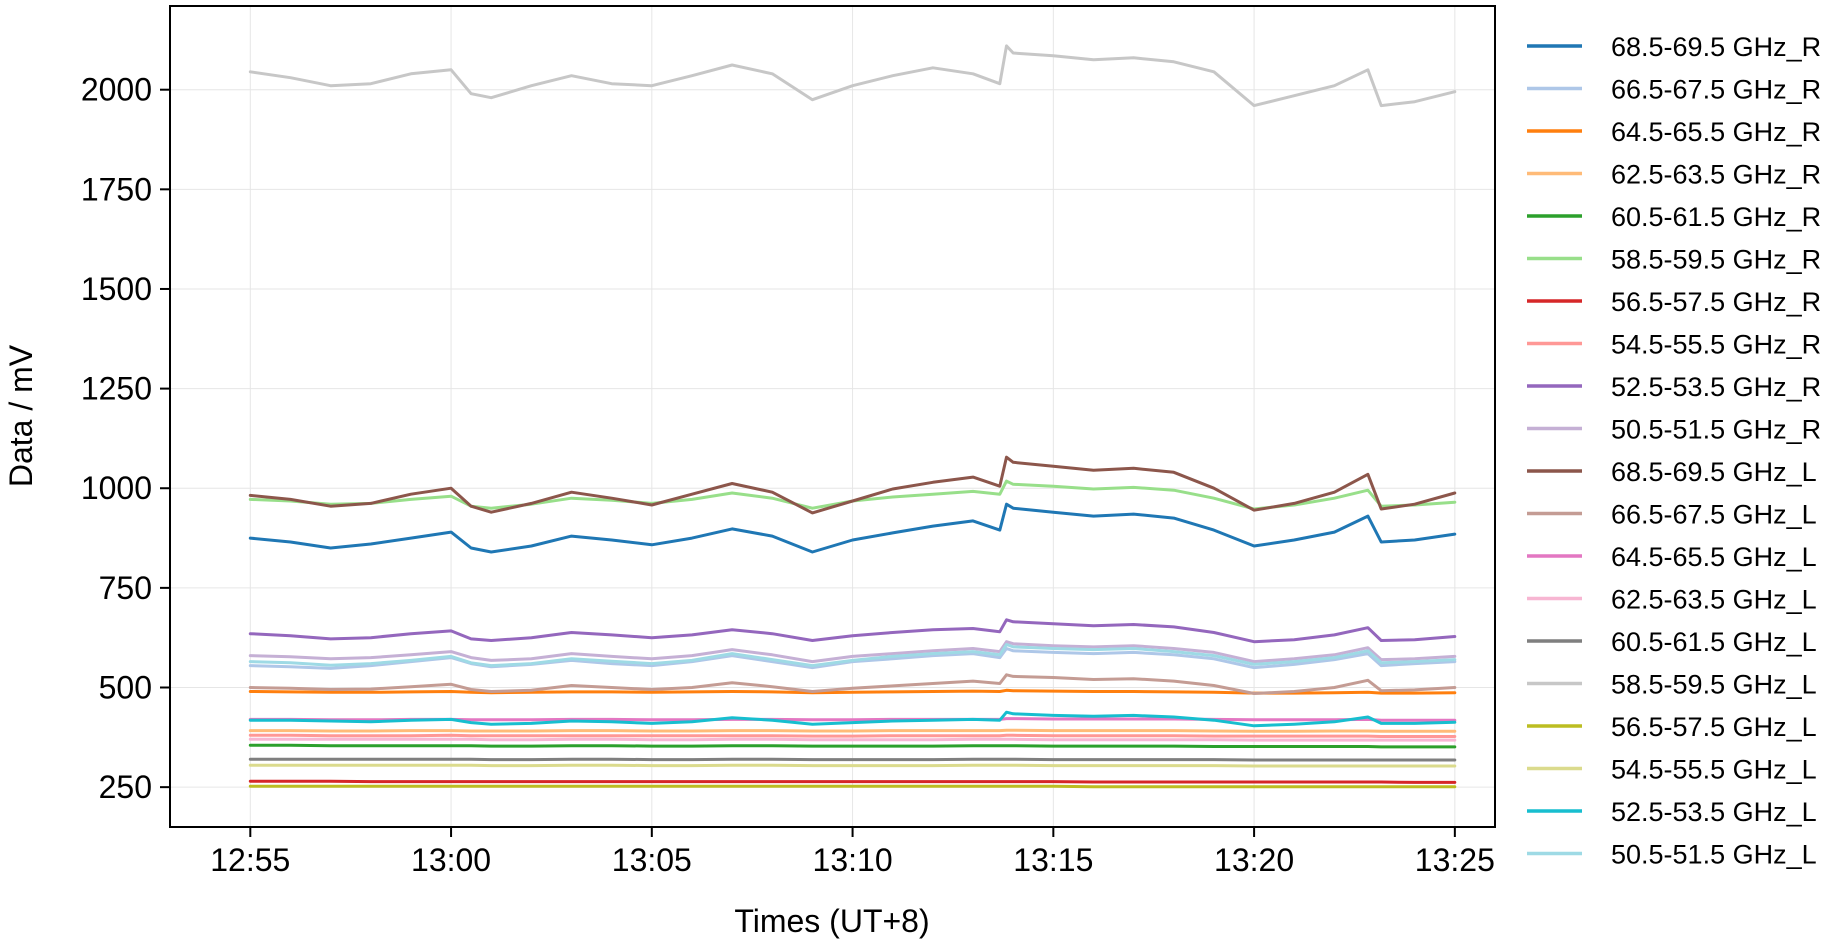 This screenshot has width=1847, height=946. Describe the element at coordinates (116, 389) in the screenshot. I see `y-tick-label: 1250` at that location.